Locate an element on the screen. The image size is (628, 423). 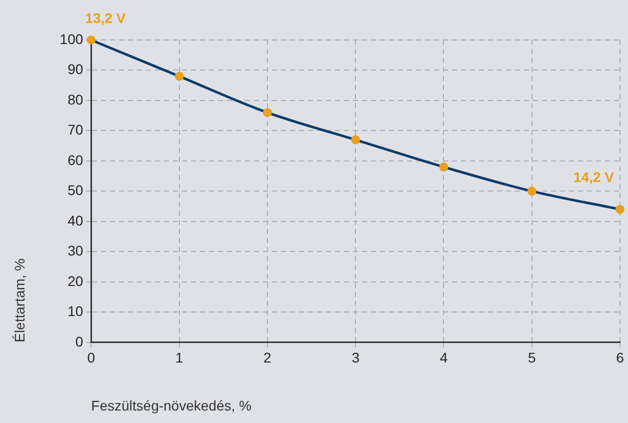
y-axis-title: Élettartam, % is located at coordinates (19, 300).